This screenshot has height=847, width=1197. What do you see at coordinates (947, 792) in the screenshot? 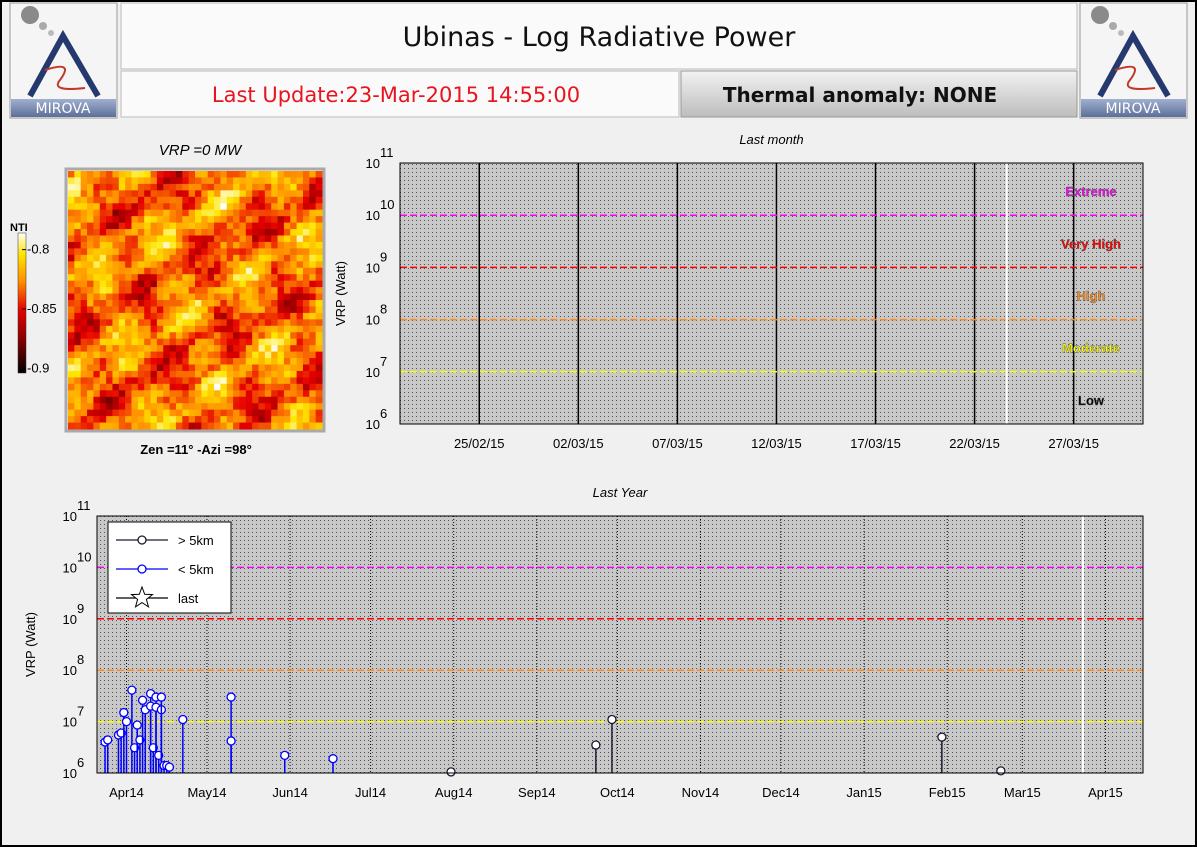
I see `x-tick-label: Feb15` at bounding box center [947, 792].